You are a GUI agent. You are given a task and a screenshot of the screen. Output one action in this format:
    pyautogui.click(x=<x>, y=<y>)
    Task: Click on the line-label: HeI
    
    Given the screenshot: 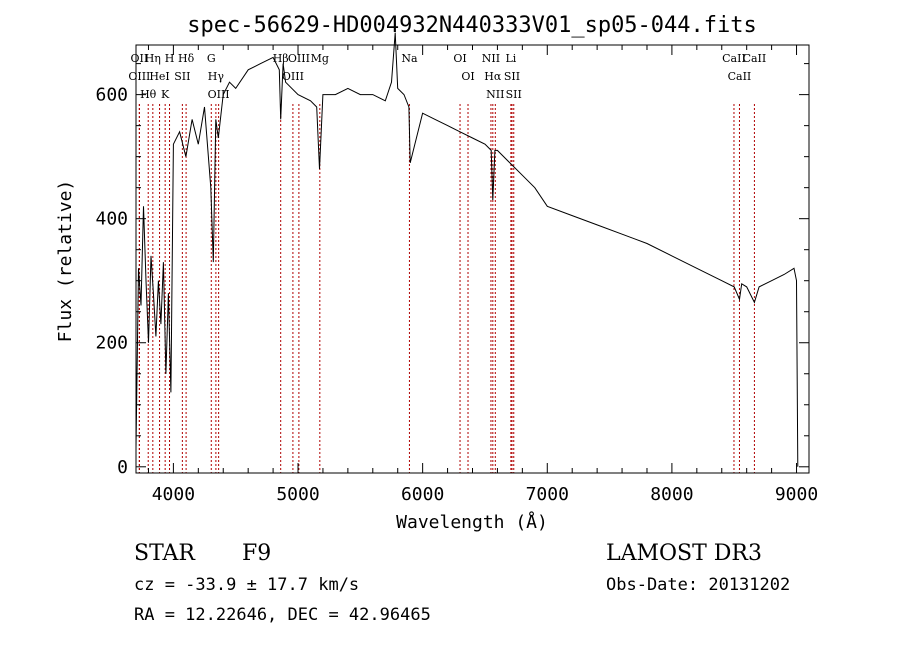 What is the action you would take?
    pyautogui.click(x=159, y=76)
    